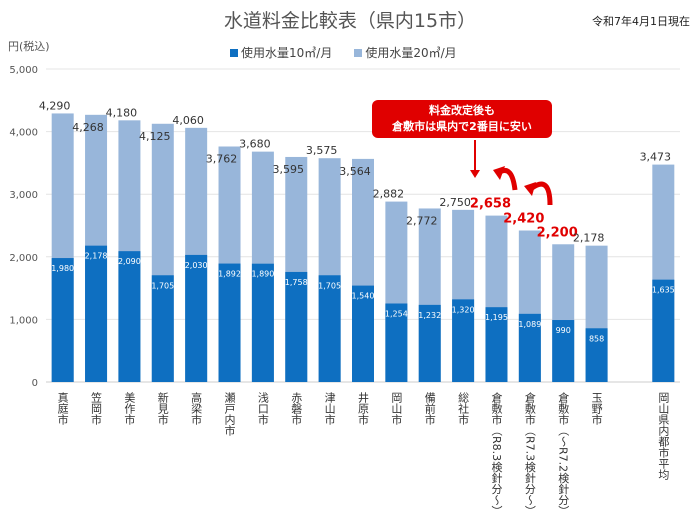 The image size is (700, 512). What do you see at coordinates (429, 315) in the screenshot?
I see `data-label-10m3: 1,232` at bounding box center [429, 315].